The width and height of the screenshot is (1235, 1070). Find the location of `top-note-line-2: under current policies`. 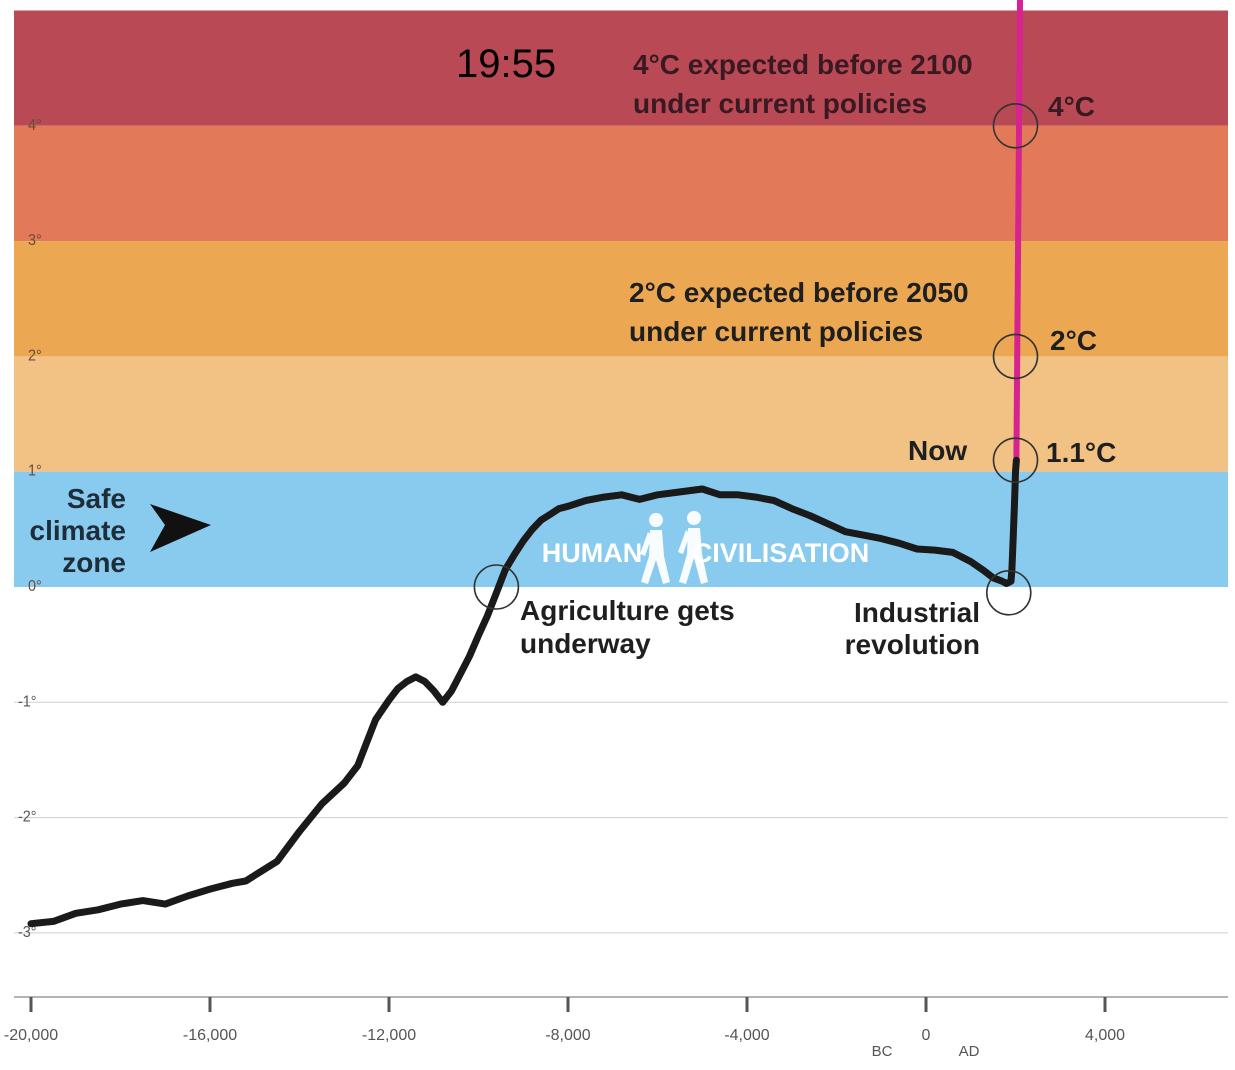

top-note-line-2: under current policies is located at coordinates (780, 103).